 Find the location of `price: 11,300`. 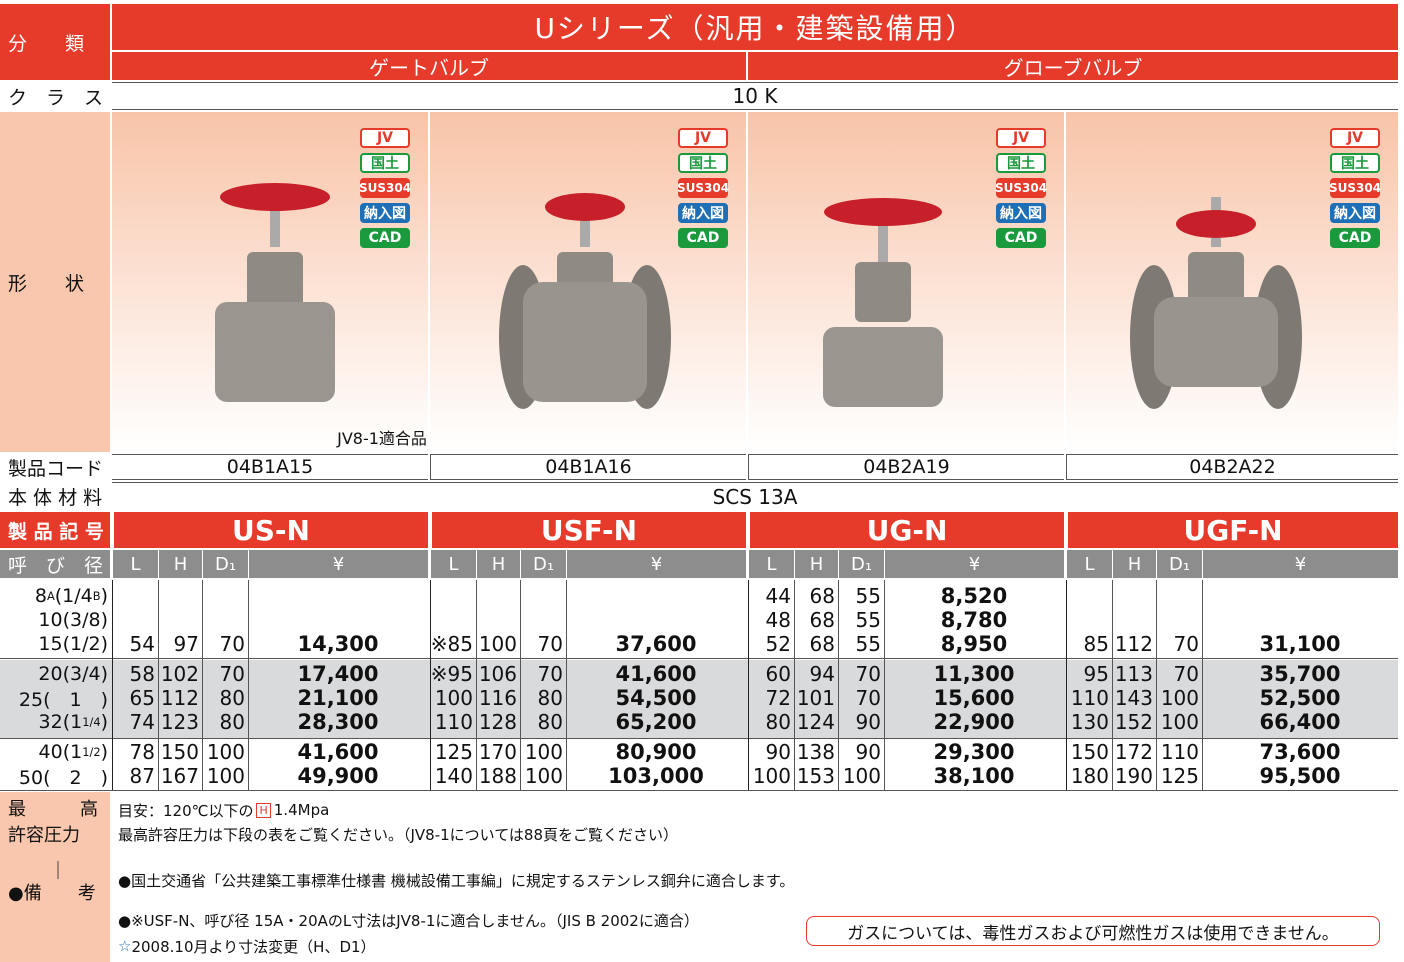

price: 11,300 is located at coordinates (974, 674).